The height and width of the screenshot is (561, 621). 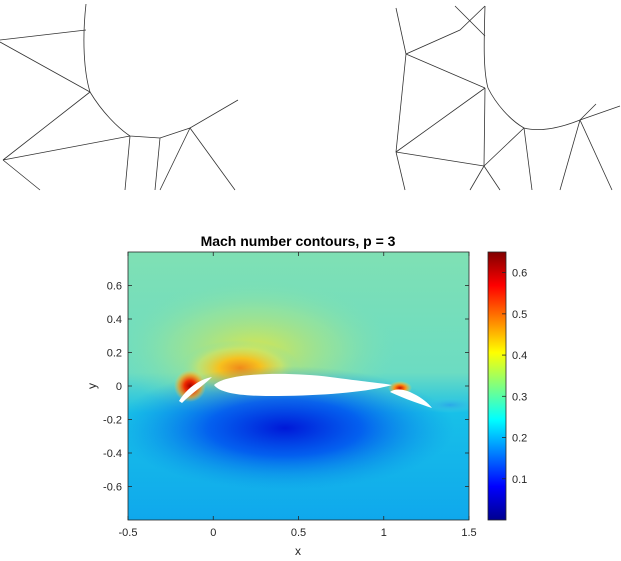 I want to click on slat-element, so click(x=195, y=390).